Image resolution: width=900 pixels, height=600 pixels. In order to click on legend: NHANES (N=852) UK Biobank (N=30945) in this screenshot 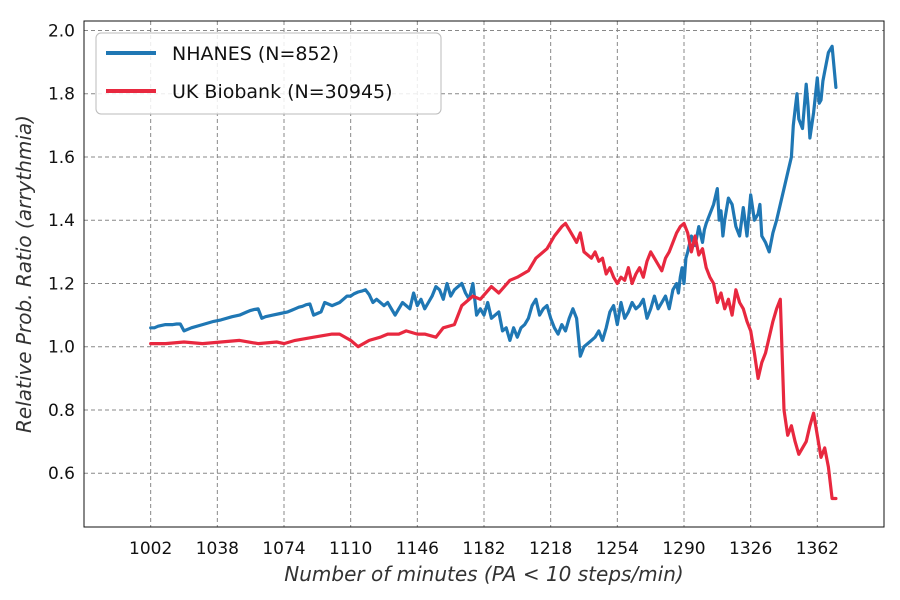, I will do `click(268, 73)`.